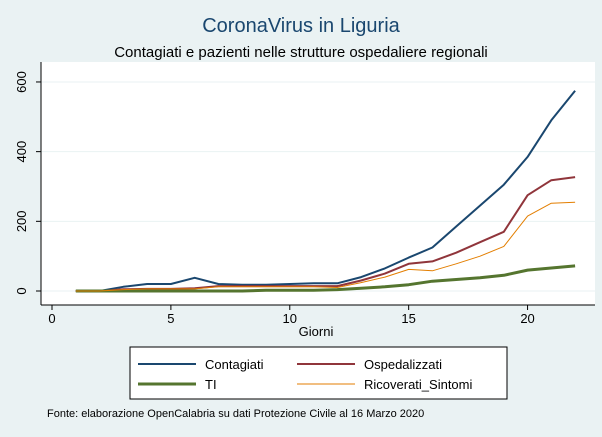  What do you see at coordinates (21, 221) in the screenshot?
I see `y-tick-label-200: 200` at bounding box center [21, 221].